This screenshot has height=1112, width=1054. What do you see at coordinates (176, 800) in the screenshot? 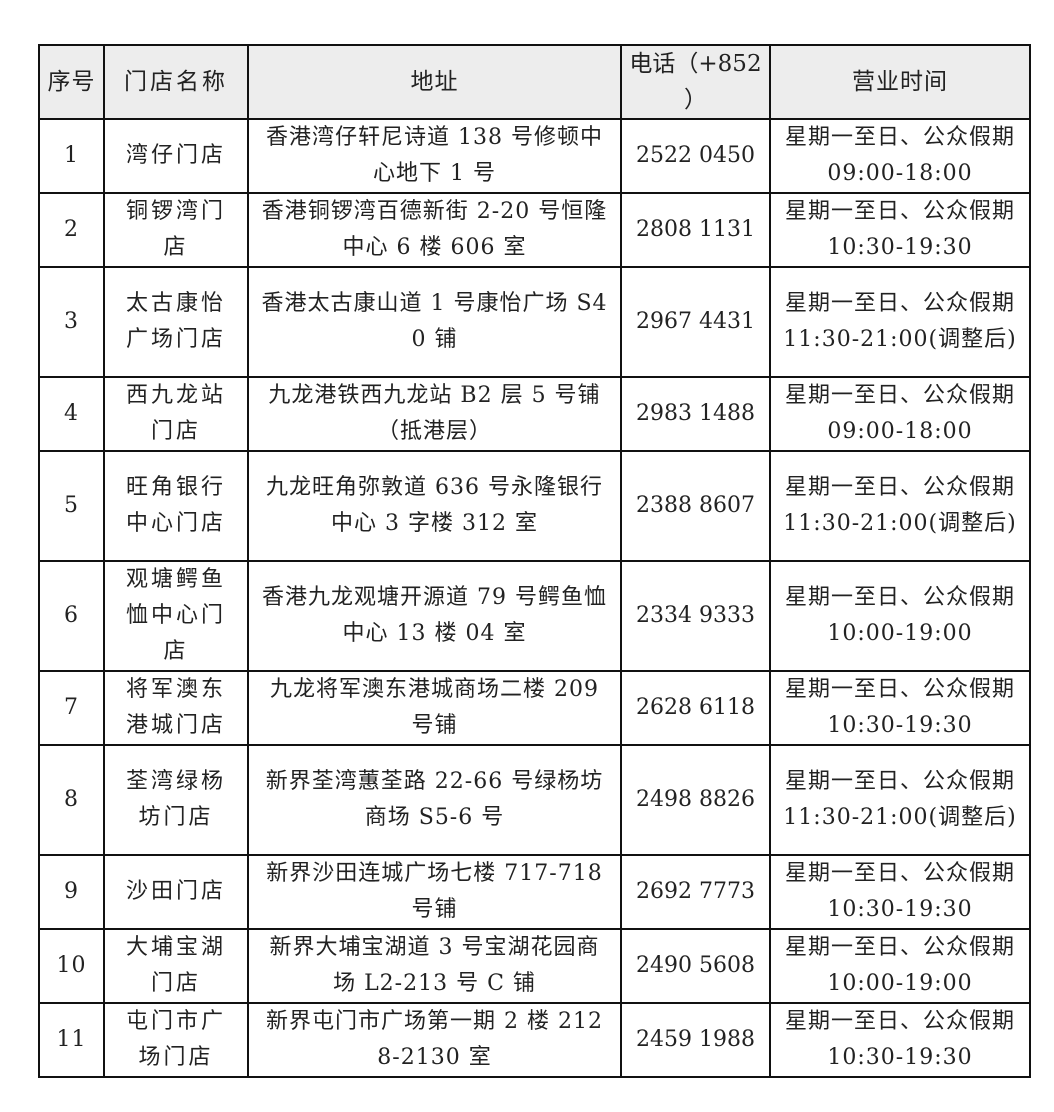
I see `cell-store-name: 荃湾绿杨坊门店` at bounding box center [176, 800].